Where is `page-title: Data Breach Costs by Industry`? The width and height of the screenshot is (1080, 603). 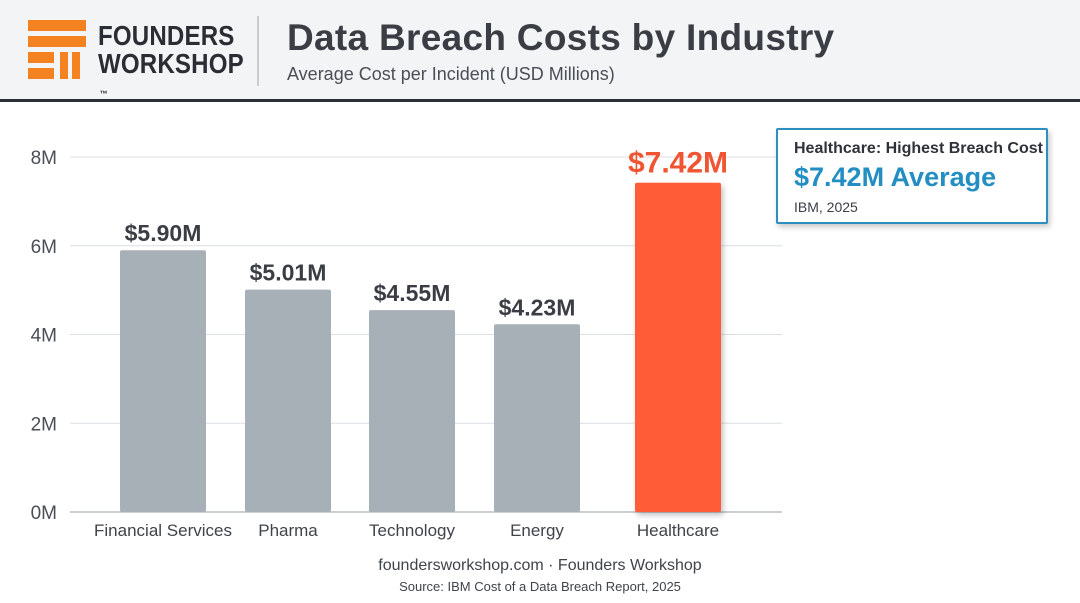
page-title: Data Breach Costs by Industry is located at coordinates (561, 37).